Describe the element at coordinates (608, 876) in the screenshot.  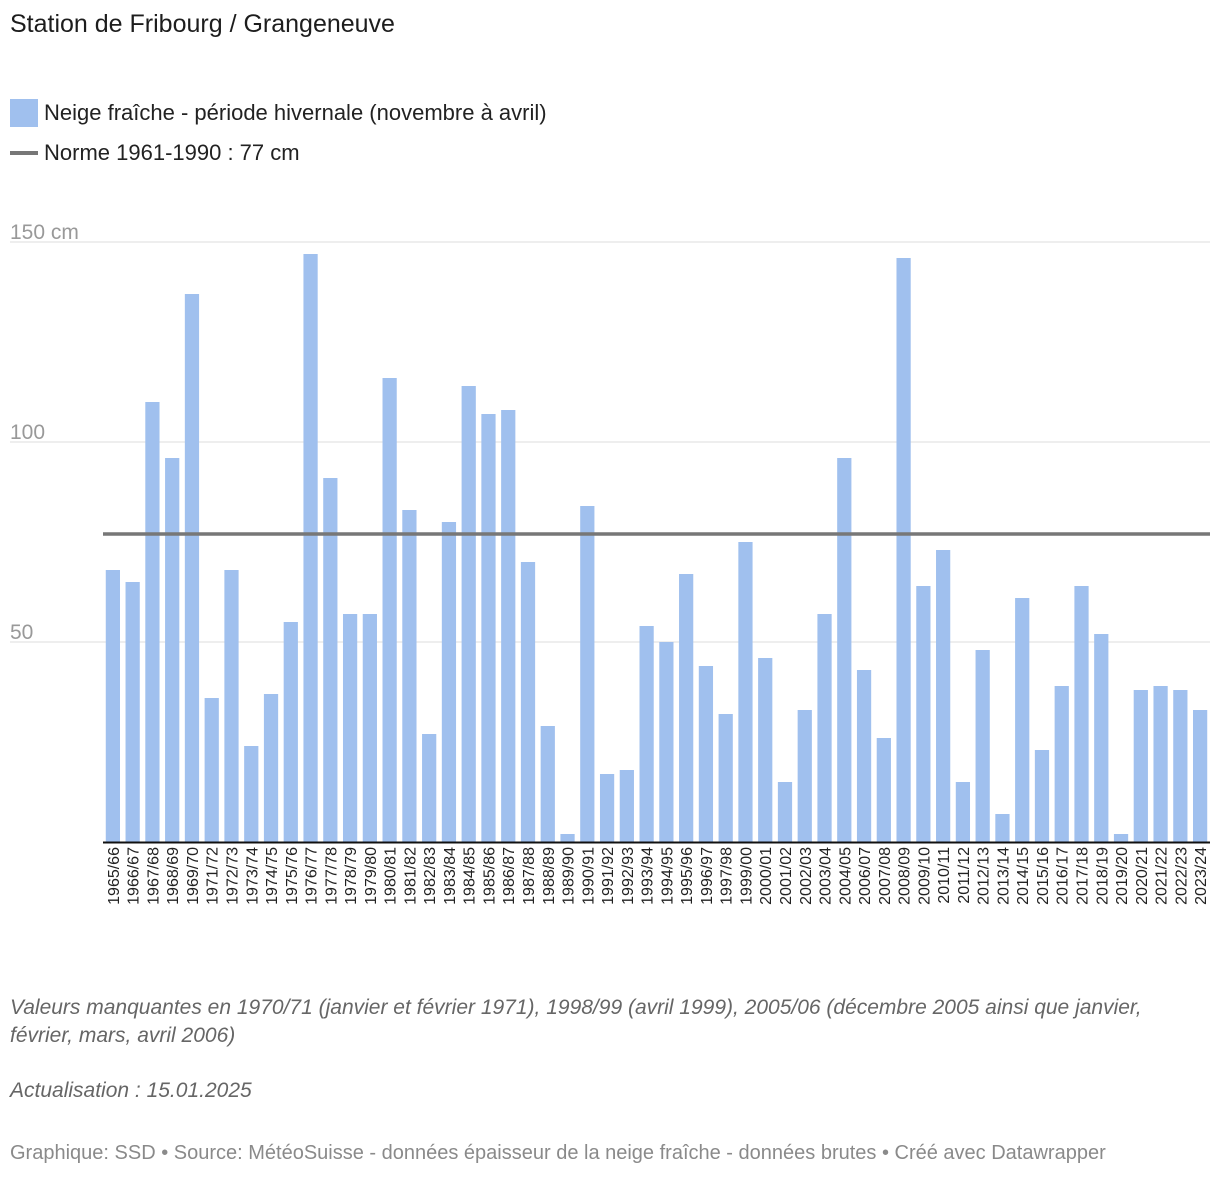
I see `x-tick-label: 1991/92` at that location.